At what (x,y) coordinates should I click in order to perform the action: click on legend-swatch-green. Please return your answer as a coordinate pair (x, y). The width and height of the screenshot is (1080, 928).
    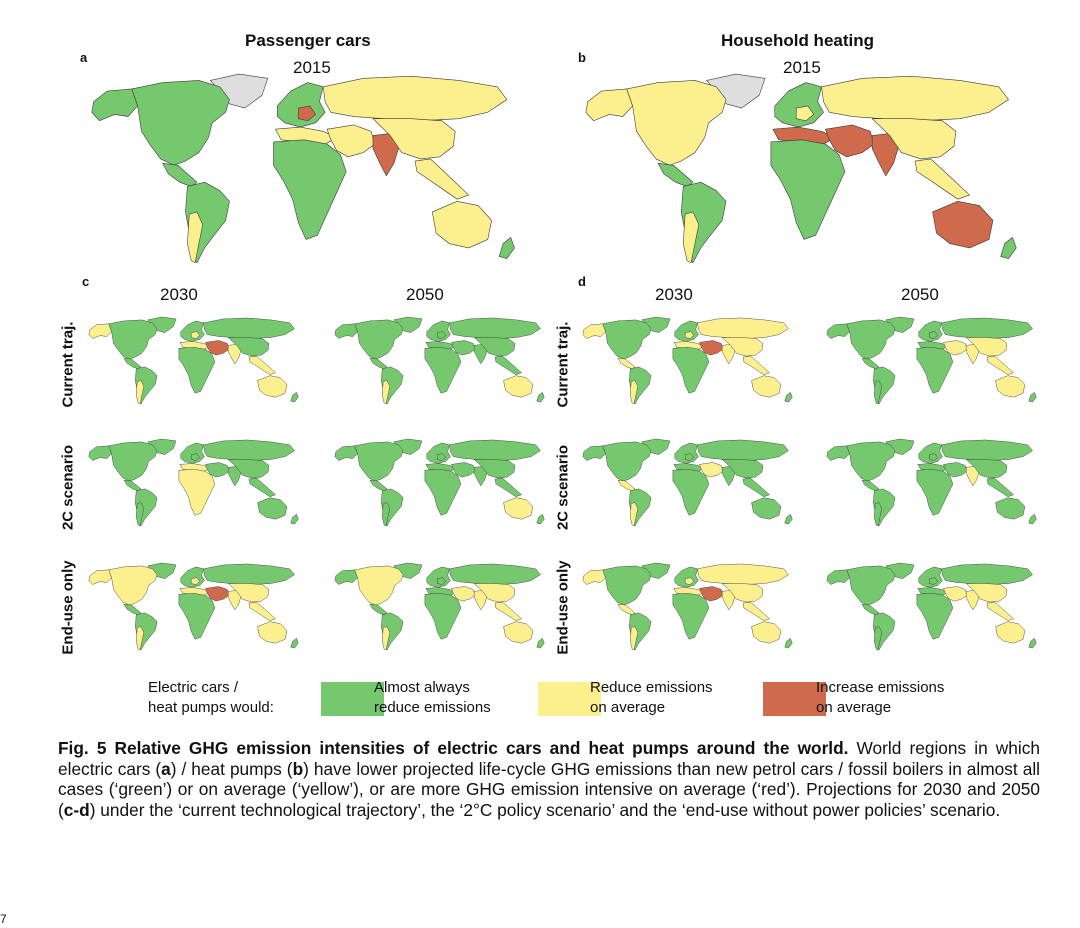
    Looking at the image, I should click on (352, 699).